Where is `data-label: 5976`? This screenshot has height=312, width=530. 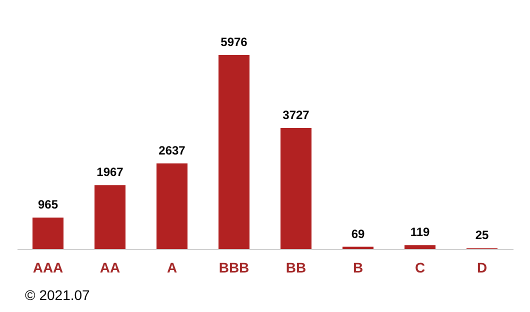 data-label: 5976 is located at coordinates (234, 42).